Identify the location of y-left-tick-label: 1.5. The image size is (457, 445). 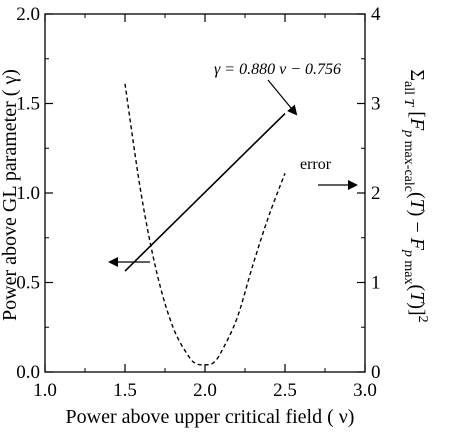
(28, 104).